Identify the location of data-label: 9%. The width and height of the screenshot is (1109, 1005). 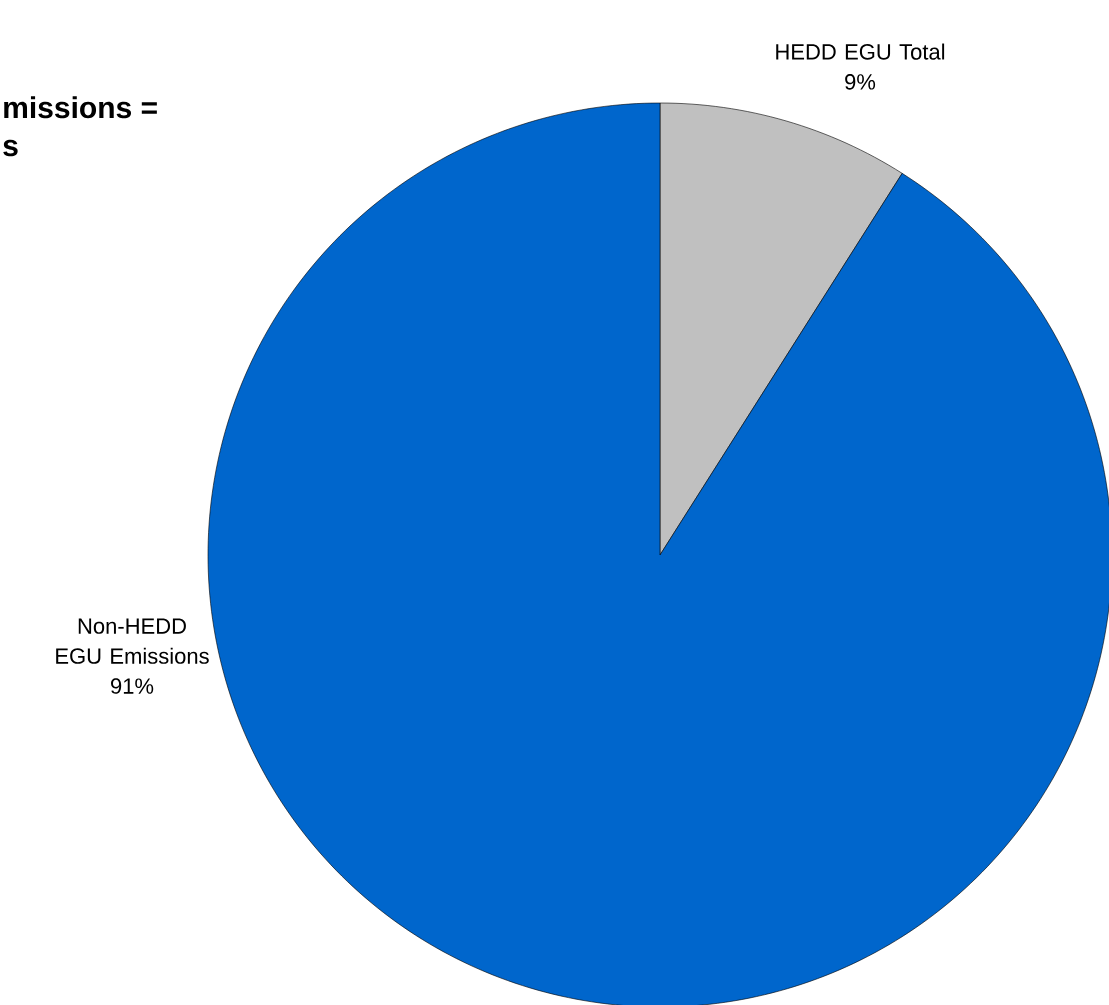
(860, 82).